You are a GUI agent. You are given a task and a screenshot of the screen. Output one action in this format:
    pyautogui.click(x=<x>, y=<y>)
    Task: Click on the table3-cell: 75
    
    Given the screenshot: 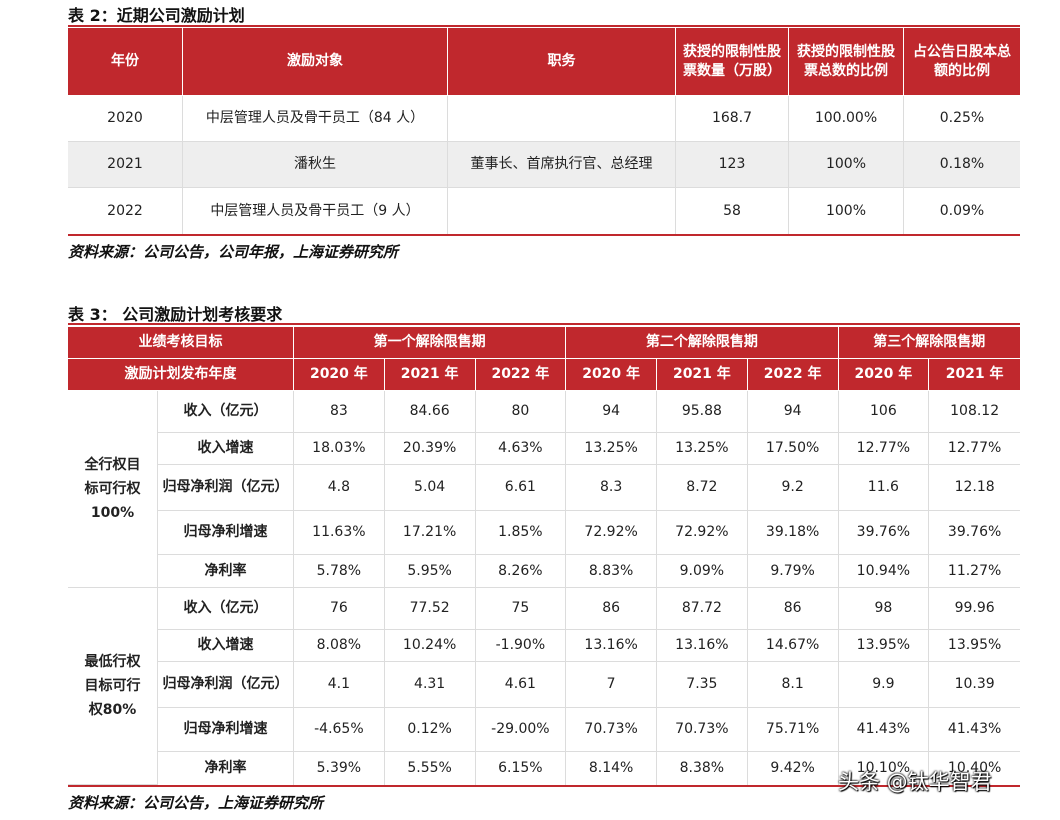 What is the action you would take?
    pyautogui.click(x=521, y=609)
    